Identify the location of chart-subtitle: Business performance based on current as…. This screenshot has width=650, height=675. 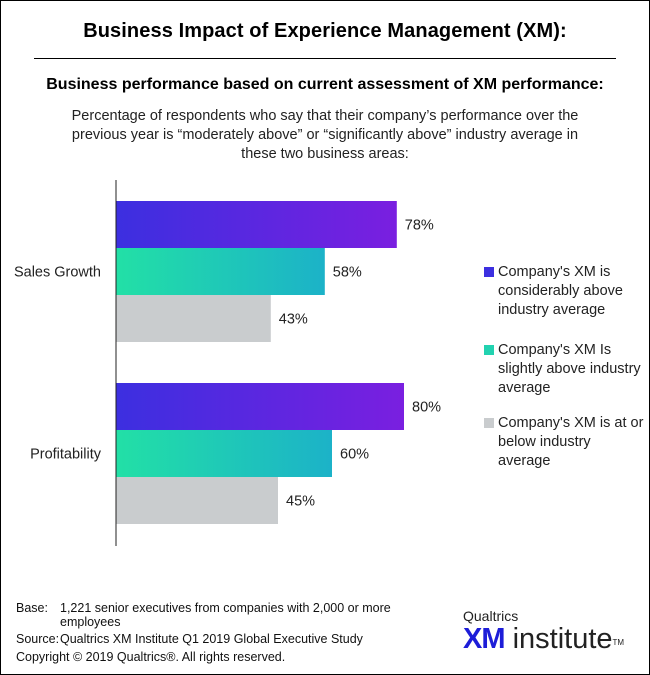
(325, 84).